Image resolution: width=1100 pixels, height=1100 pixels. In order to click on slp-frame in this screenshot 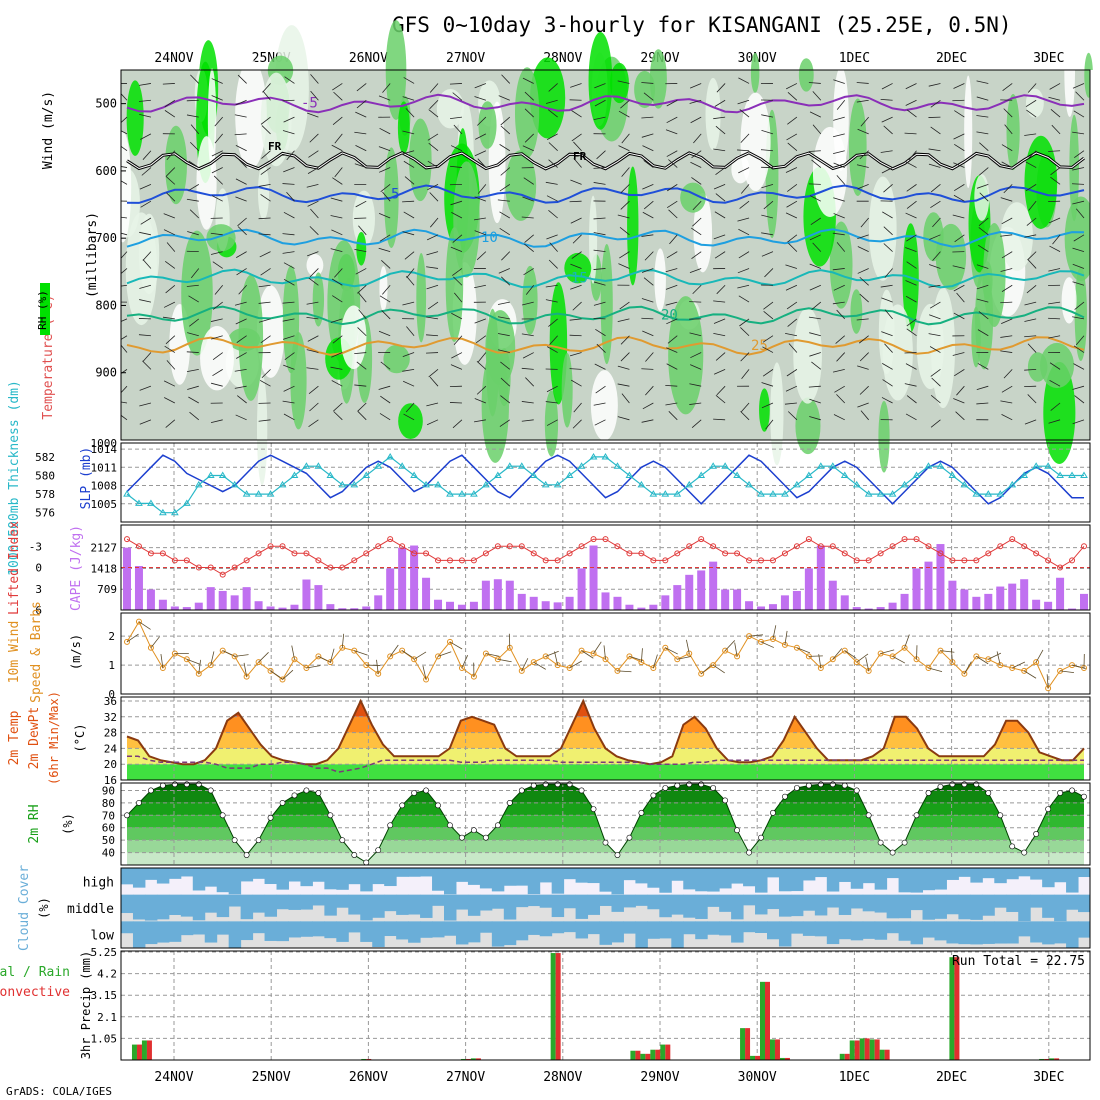, I will do `click(605, 482)`.